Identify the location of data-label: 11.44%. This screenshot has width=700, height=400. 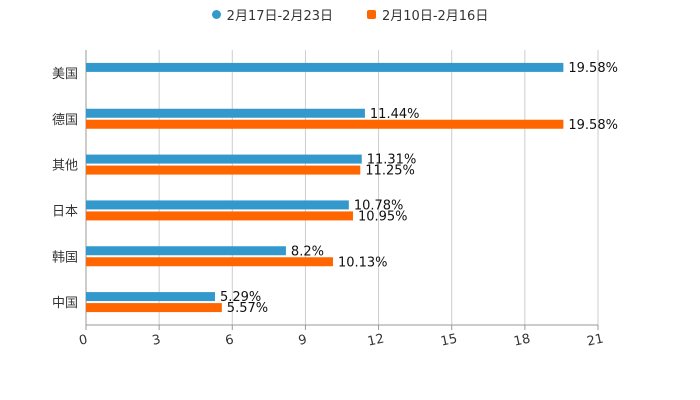
(395, 114).